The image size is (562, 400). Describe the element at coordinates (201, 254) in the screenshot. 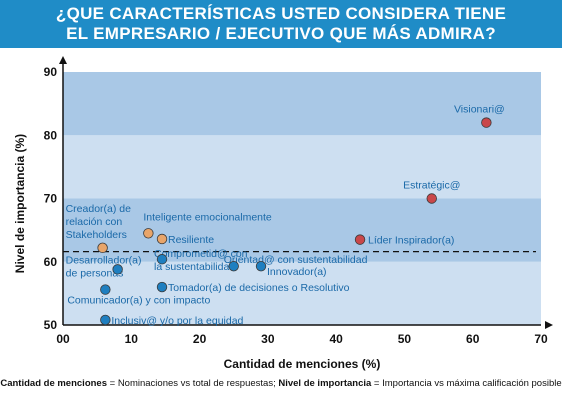

I see `point-label: Comprometid@ con` at that location.